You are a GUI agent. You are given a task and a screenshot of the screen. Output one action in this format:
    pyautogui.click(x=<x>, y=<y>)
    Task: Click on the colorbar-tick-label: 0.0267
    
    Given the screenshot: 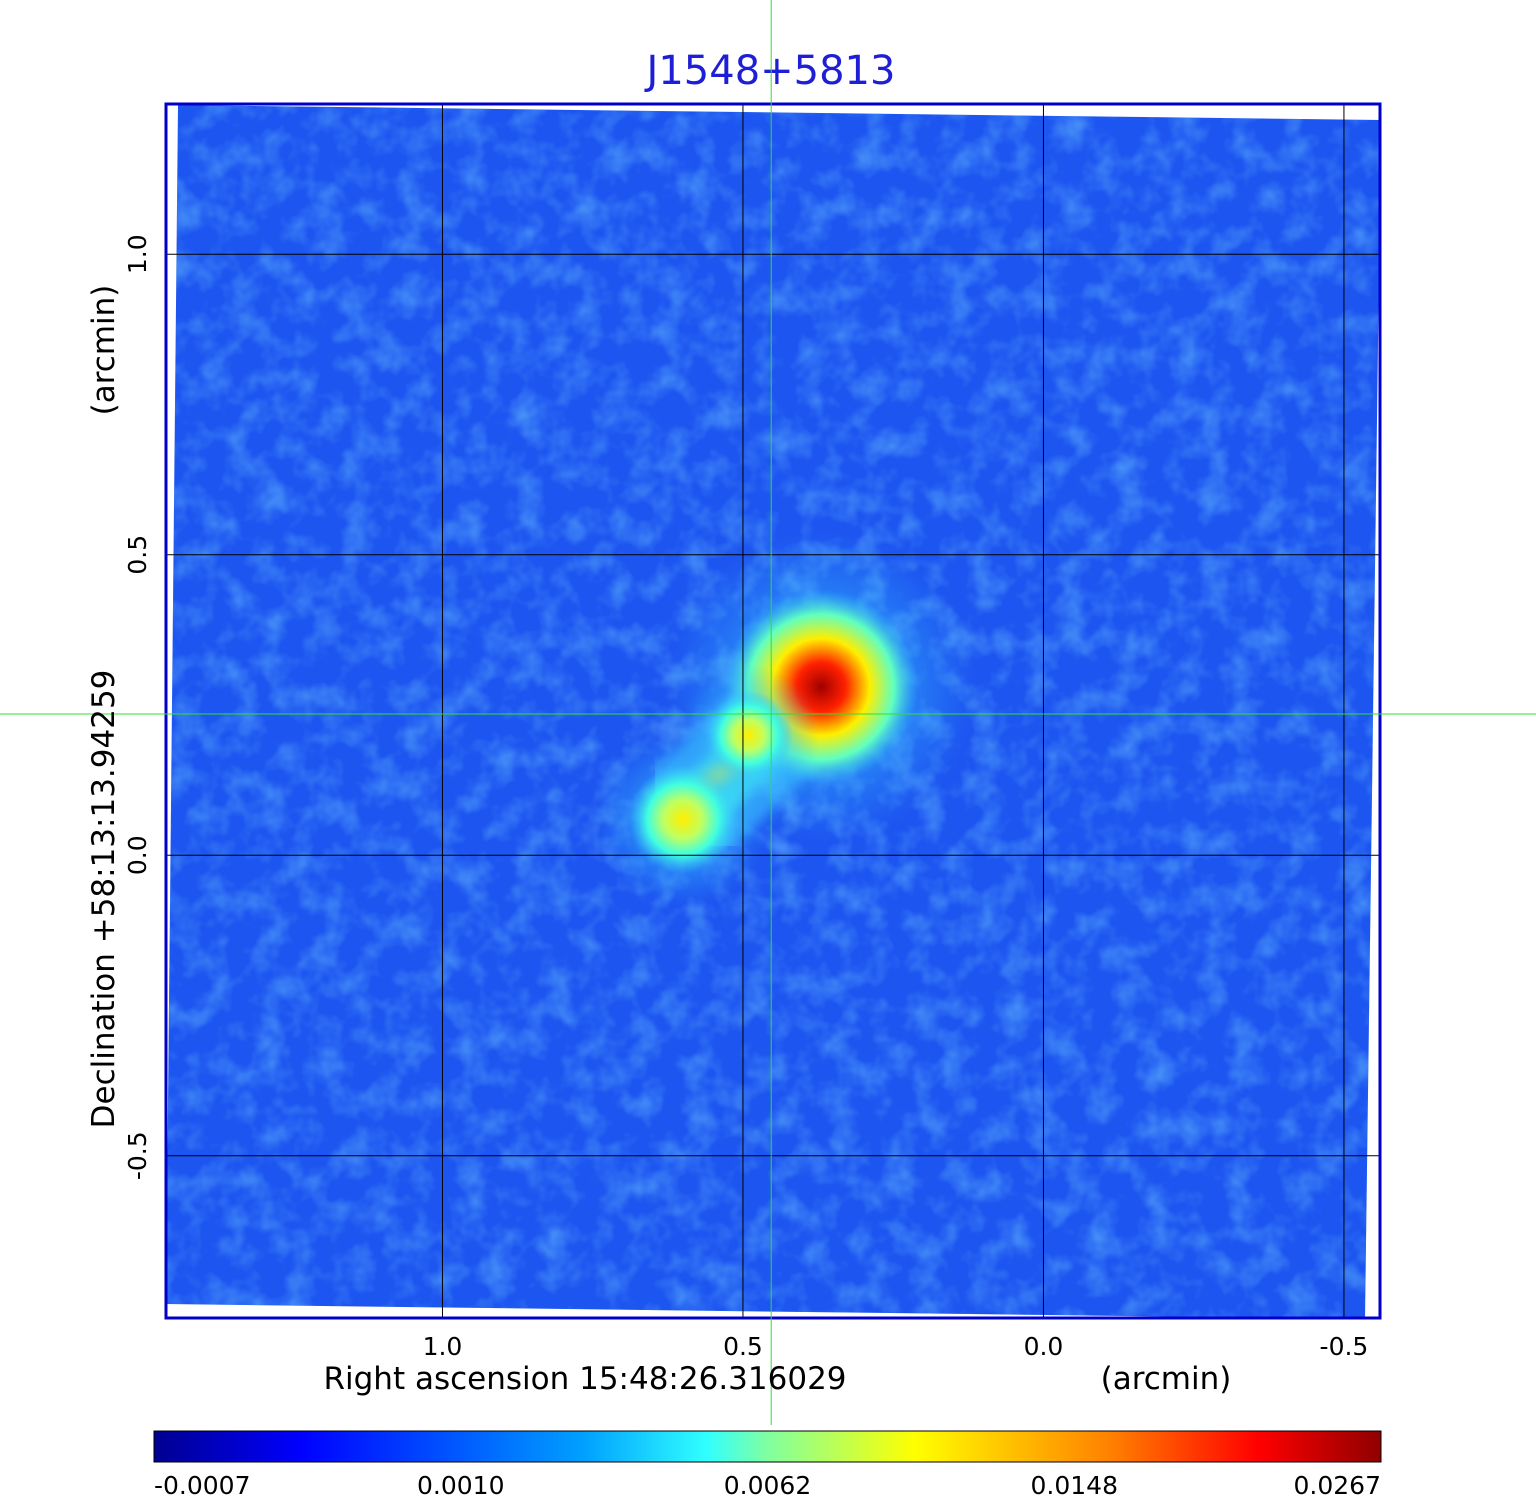 What is the action you would take?
    pyautogui.click(x=1337, y=1485)
    